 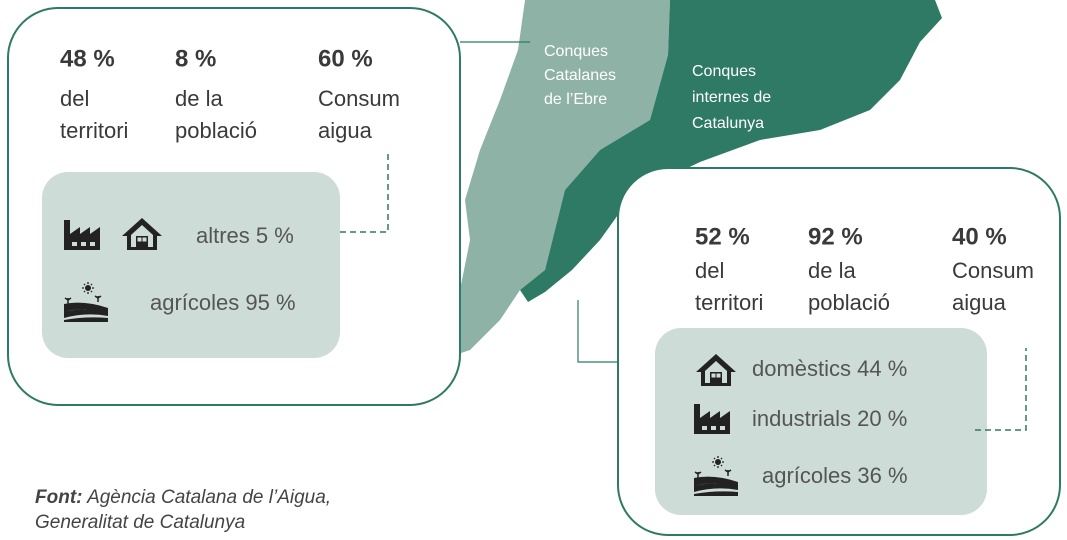 What do you see at coordinates (575, 99) in the screenshot?
I see `map-label: de l’Ebre` at bounding box center [575, 99].